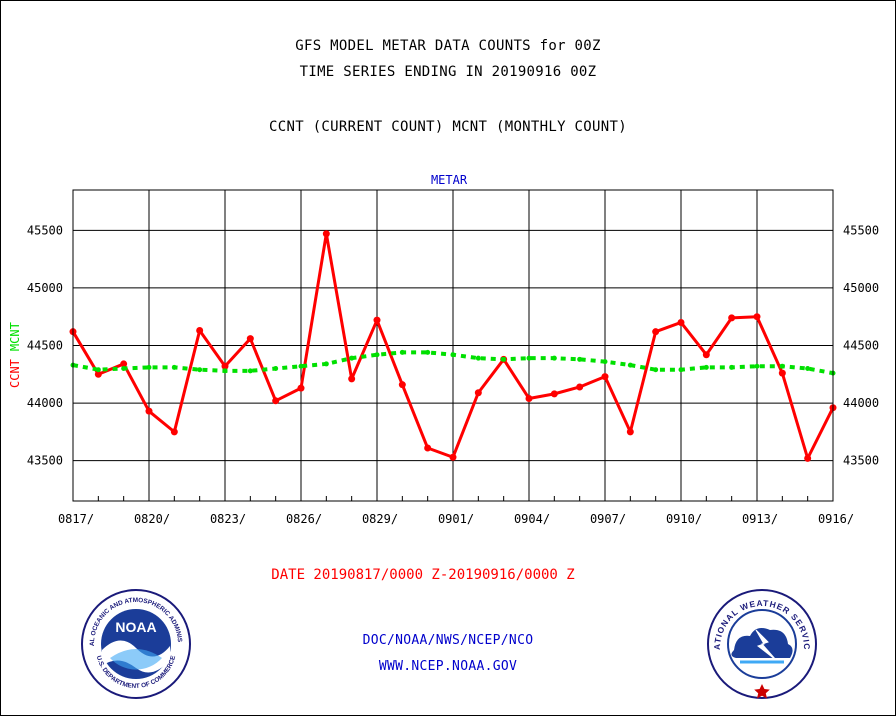 The height and width of the screenshot is (716, 896). I want to click on x-tick-label: 0916/, so click(836, 519).